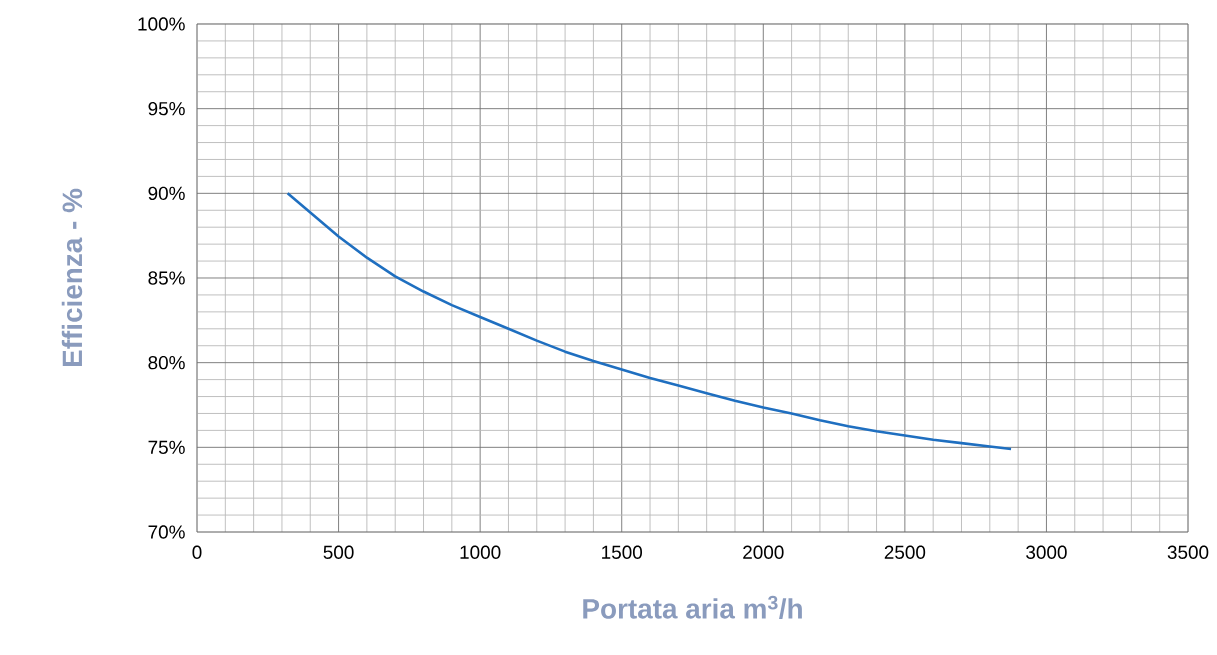  What do you see at coordinates (692, 607) in the screenshot?
I see `x-axis-title: Portata aria m$^{3}$/h` at bounding box center [692, 607].